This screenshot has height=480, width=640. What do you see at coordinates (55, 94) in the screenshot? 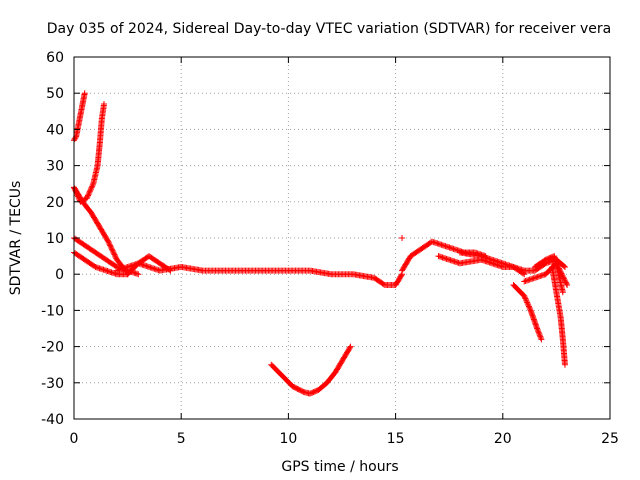
I see `y-tick-label: 50` at bounding box center [55, 94].